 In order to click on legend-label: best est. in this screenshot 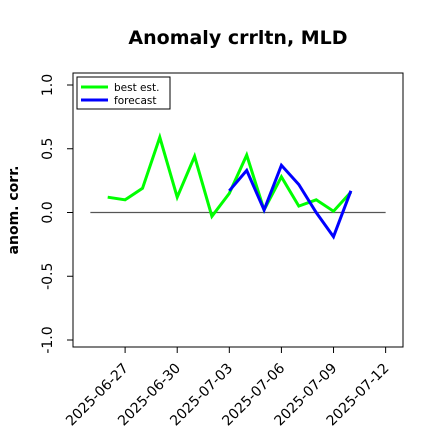, I will do `click(136, 88)`.